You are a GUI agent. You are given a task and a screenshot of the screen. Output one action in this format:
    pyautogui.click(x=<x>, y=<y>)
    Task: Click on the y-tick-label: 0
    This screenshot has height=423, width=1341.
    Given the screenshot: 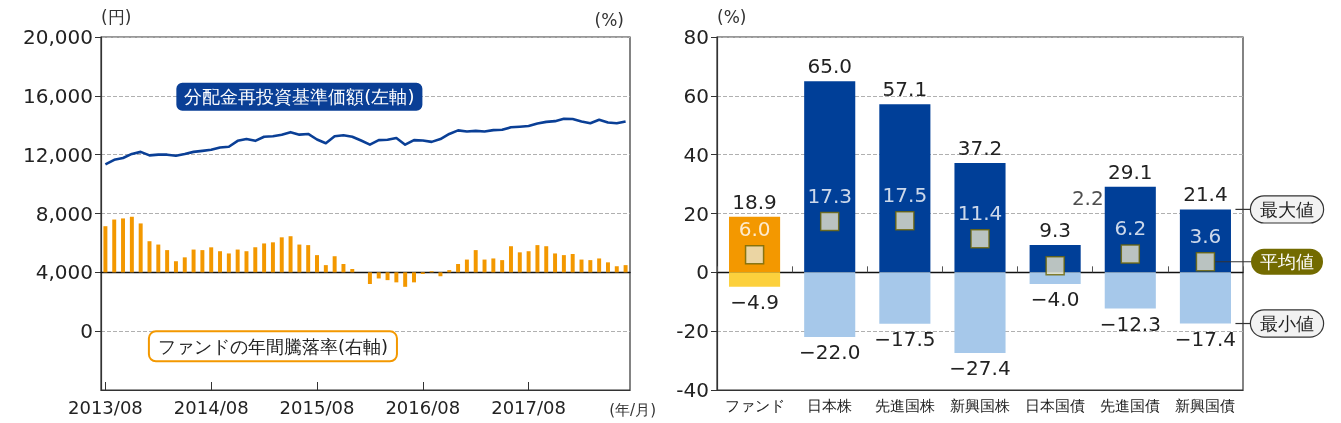 What is the action you would take?
    pyautogui.click(x=702, y=272)
    